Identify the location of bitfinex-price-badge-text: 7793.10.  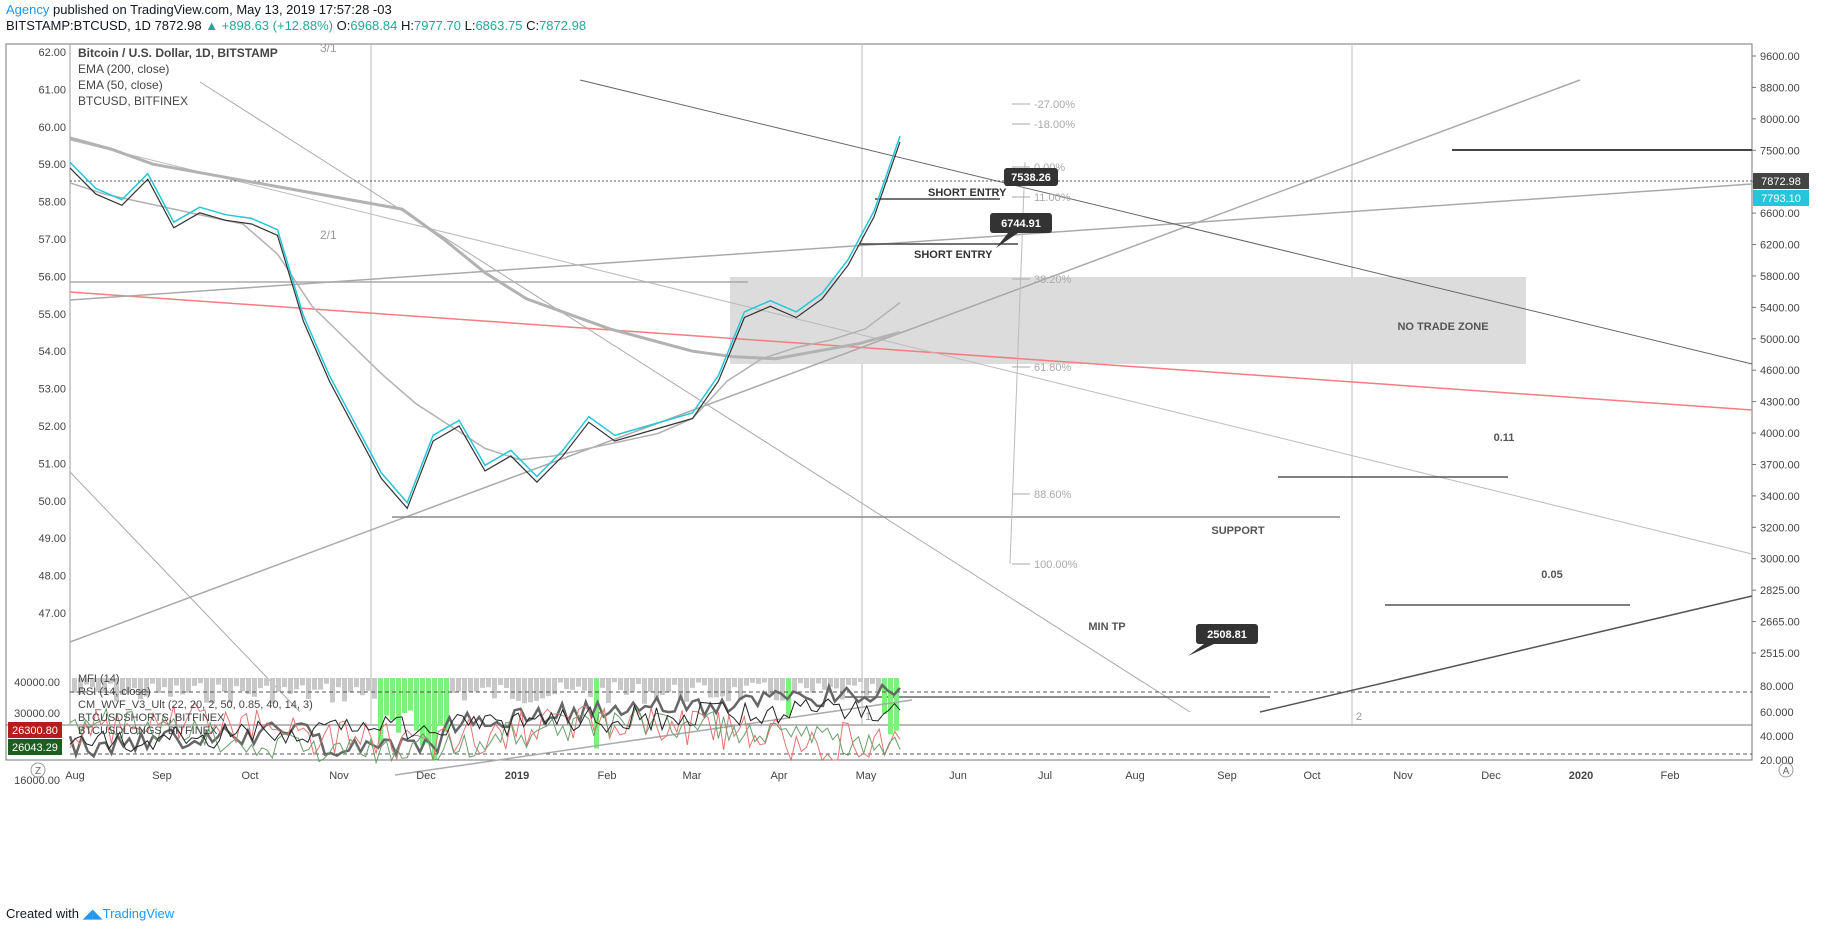
(1781, 199).